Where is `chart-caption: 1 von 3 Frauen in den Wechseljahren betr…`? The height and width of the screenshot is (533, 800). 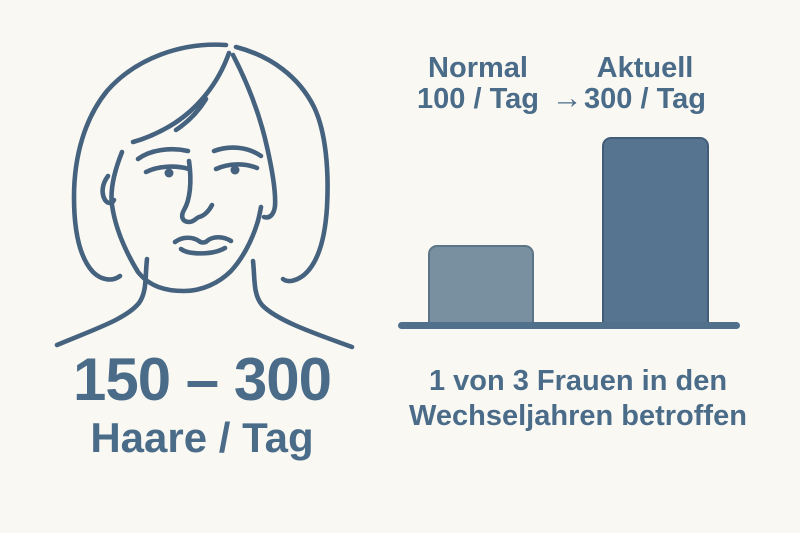
chart-caption: 1 von 3 Frauen in den Wechseljahren betr… is located at coordinates (578, 399).